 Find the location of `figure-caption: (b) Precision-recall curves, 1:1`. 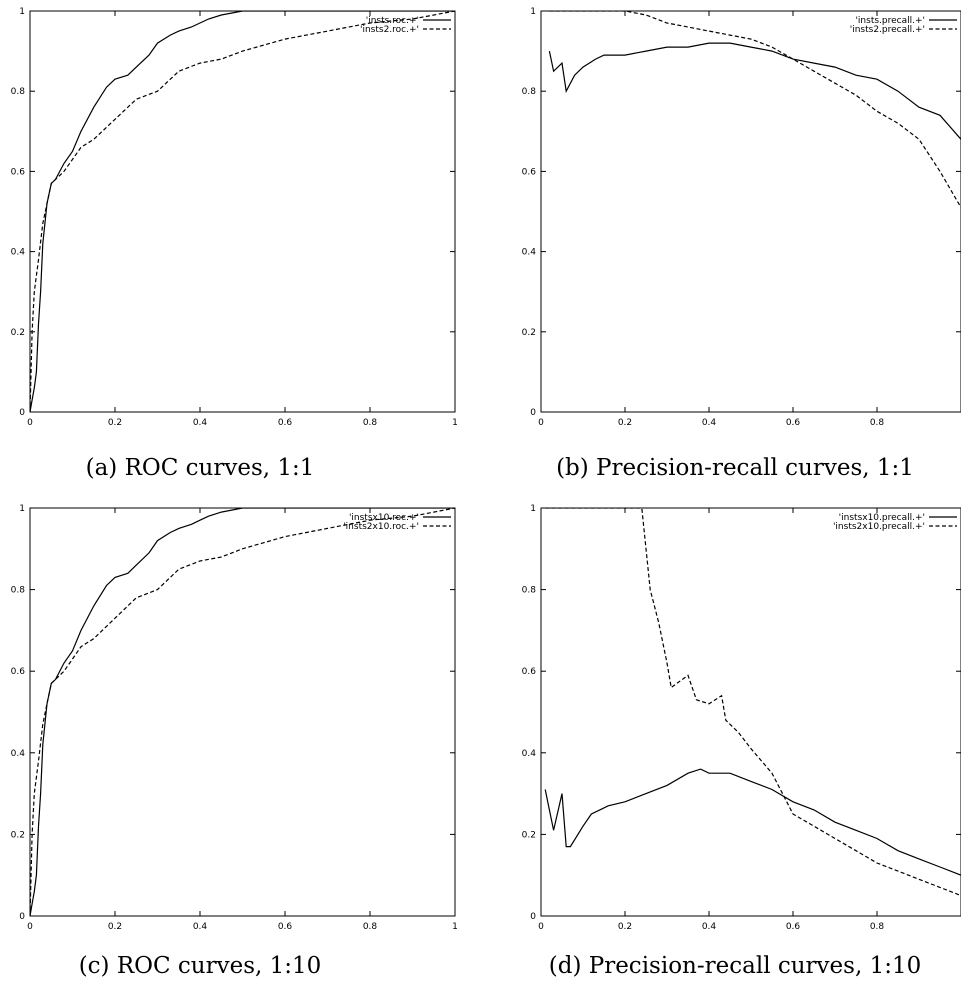

figure-caption: (b) Precision-recall curves, 1:1 is located at coordinates (735, 468).